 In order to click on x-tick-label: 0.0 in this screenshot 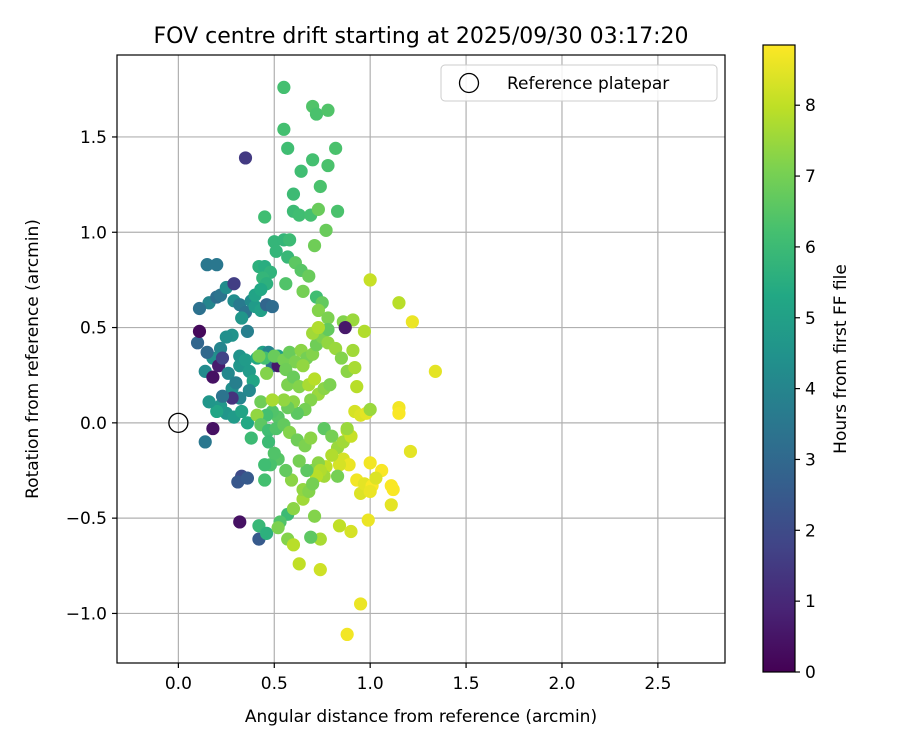, I will do `click(178, 684)`.